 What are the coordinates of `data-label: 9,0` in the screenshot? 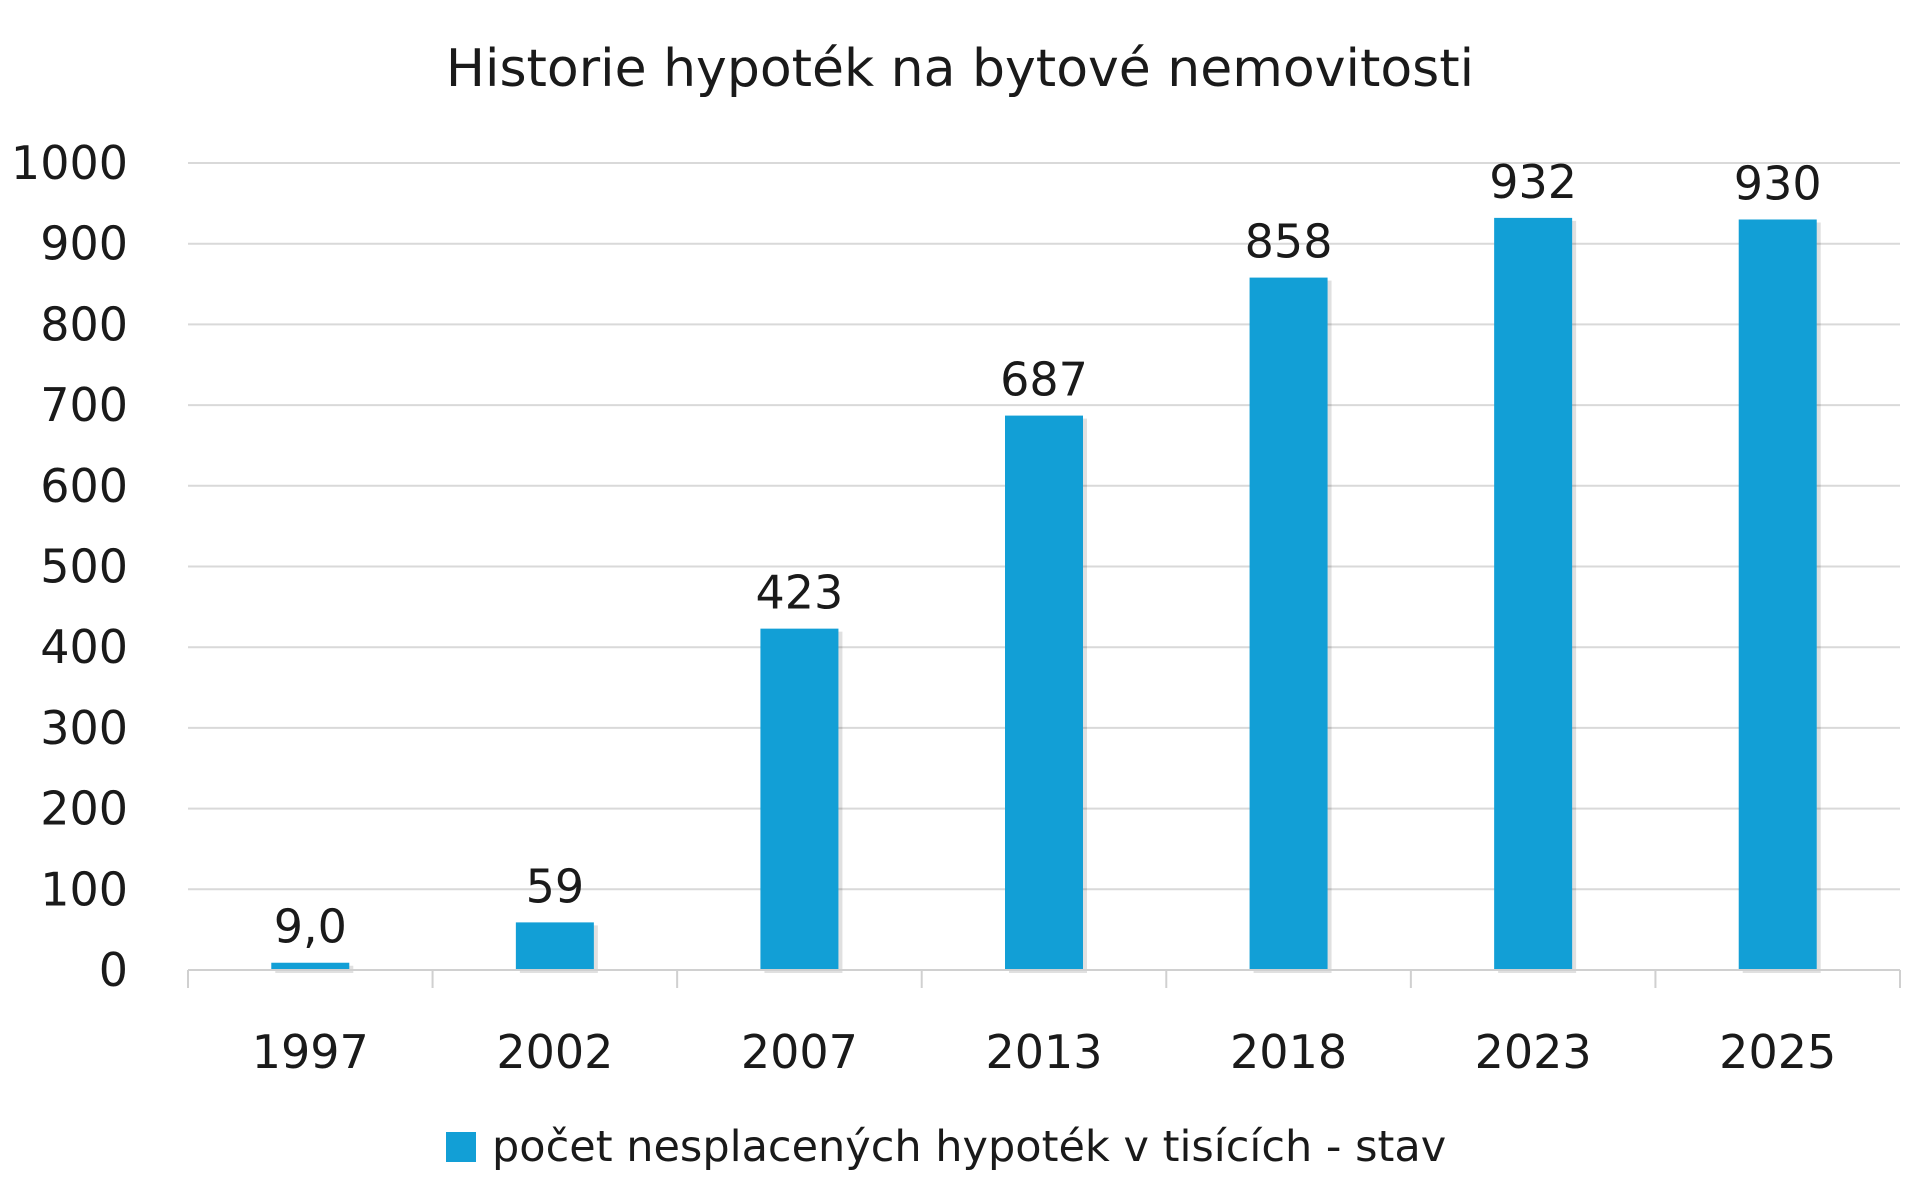 It's located at (310, 927).